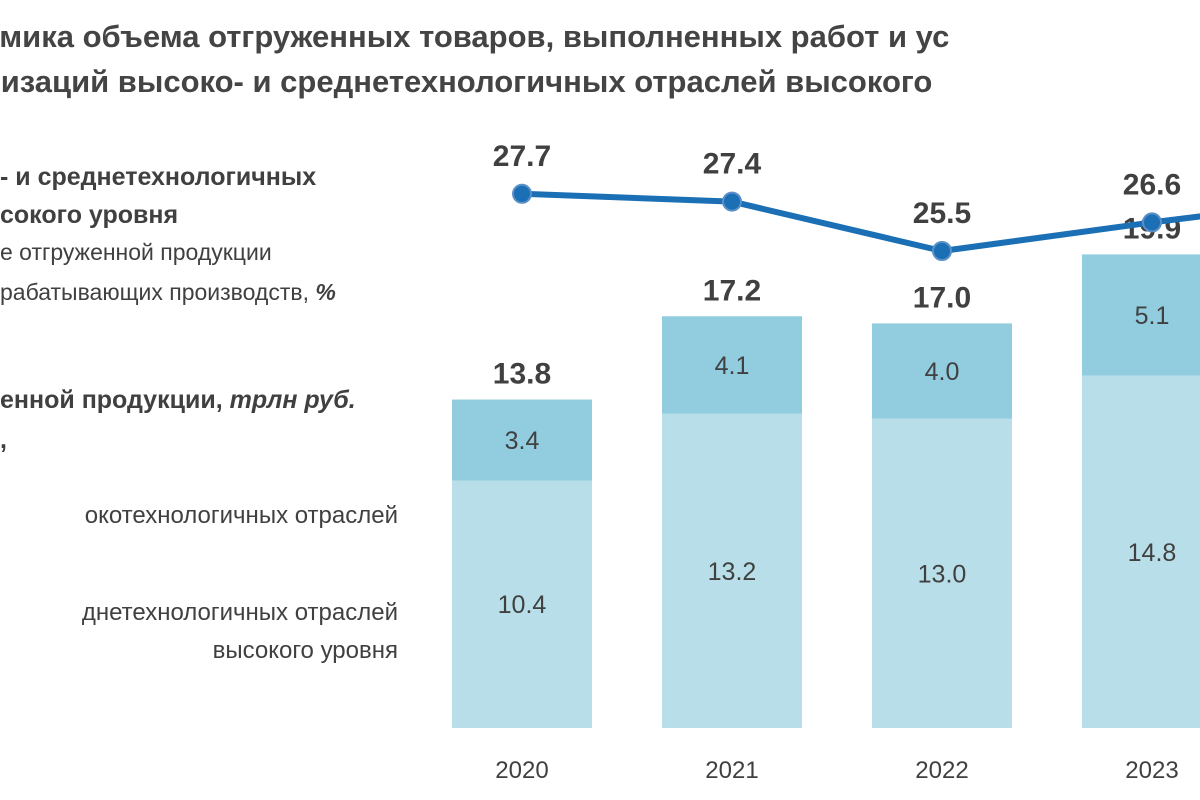 The width and height of the screenshot is (1200, 800). What do you see at coordinates (136, 252) in the screenshot?
I see `line-legend-desc-1: е отгруженной продукции` at bounding box center [136, 252].